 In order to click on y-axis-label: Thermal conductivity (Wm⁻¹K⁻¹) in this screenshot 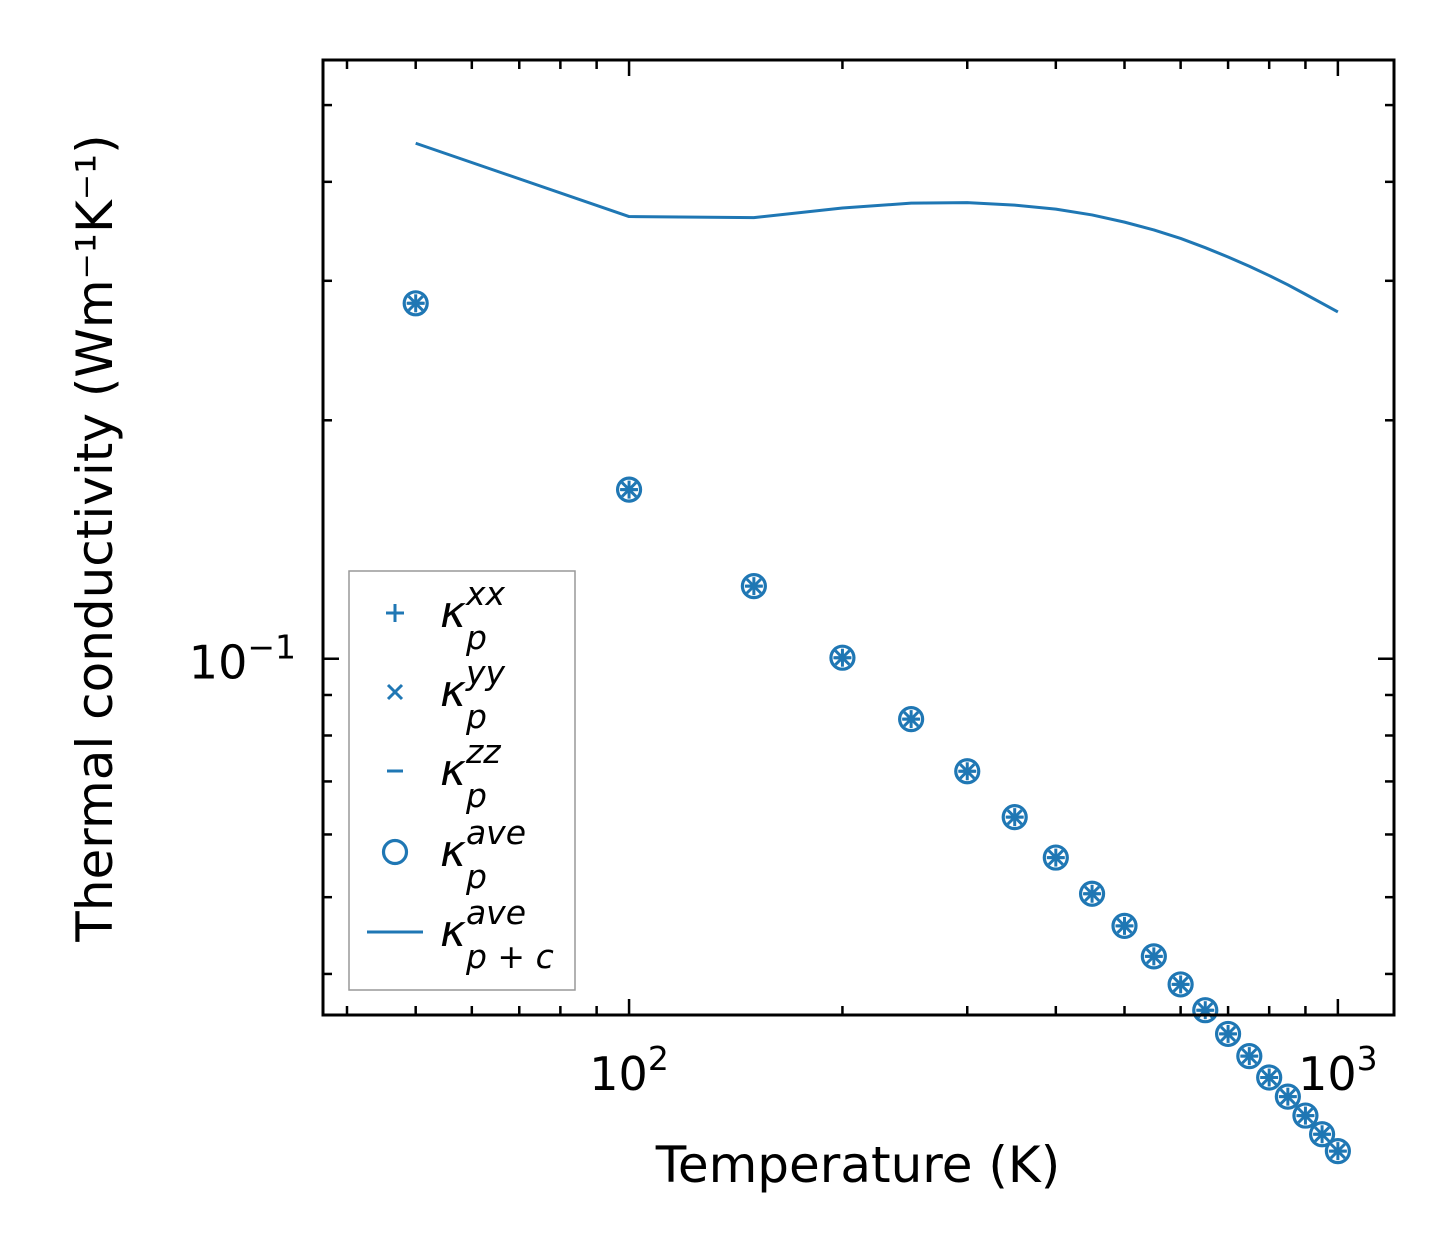, I will do `click(95, 538)`.